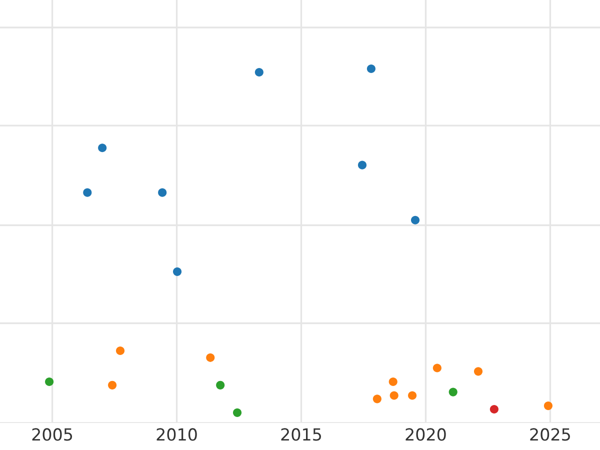  Describe the element at coordinates (426, 434) in the screenshot. I see `x-tick-label: 2020` at that location.